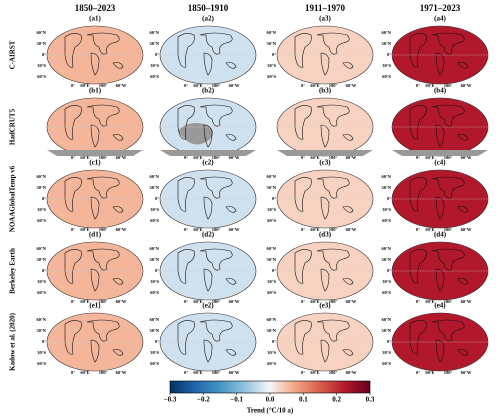 The width and height of the screenshot is (500, 419). What do you see at coordinates (95, 163) in the screenshot?
I see `panel-label: (c1)` at bounding box center [95, 163].